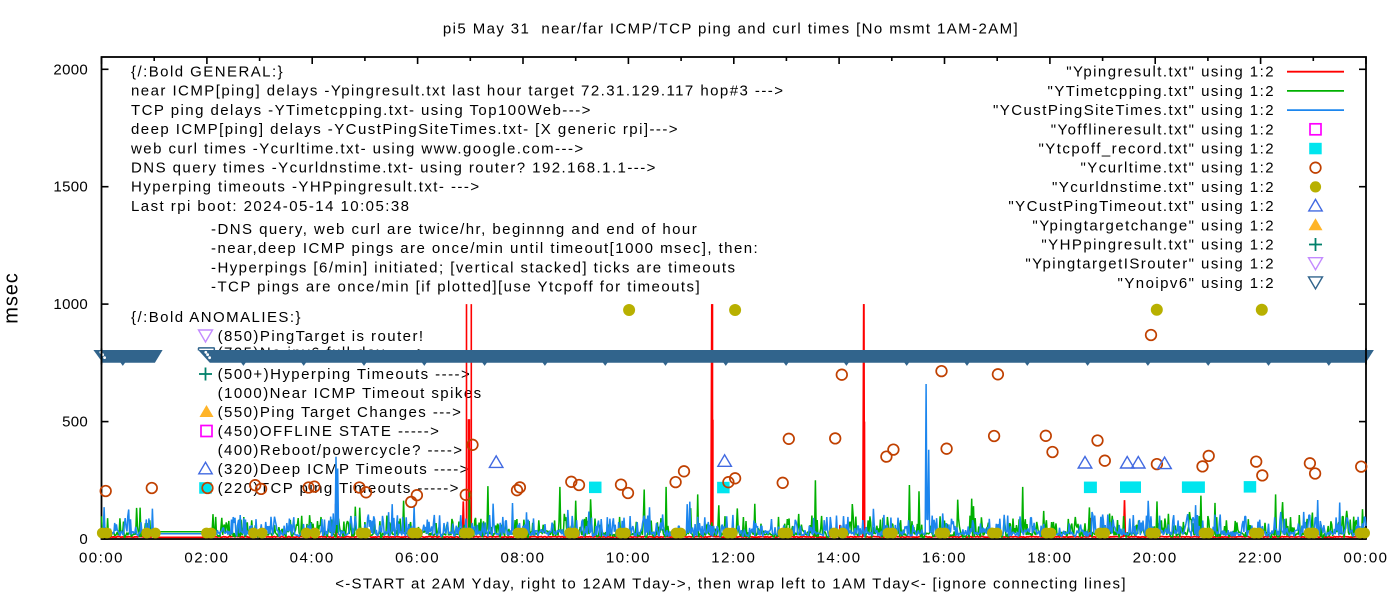 The image size is (1400, 605). What do you see at coordinates (1150, 264) in the screenshot?
I see `svg-text:"YpingtargetISrouter" using 1:: "YpingtargetISrouter" using 1:2` at bounding box center [1150, 264].